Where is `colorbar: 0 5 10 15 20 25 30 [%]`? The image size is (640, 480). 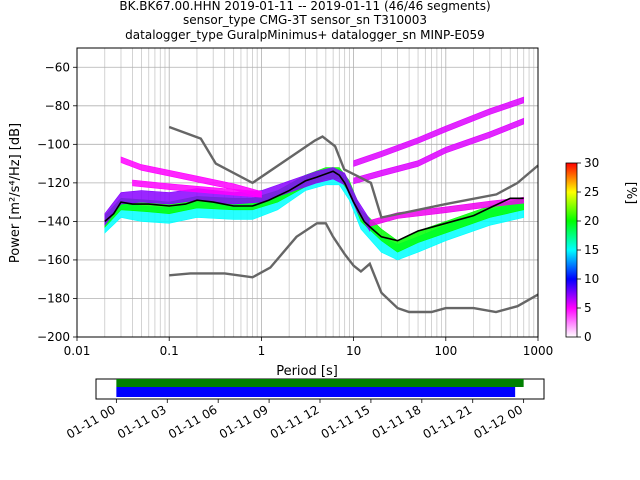
colorbar: 0 5 10 15 20 25 30 [%] is located at coordinates (601, 250).